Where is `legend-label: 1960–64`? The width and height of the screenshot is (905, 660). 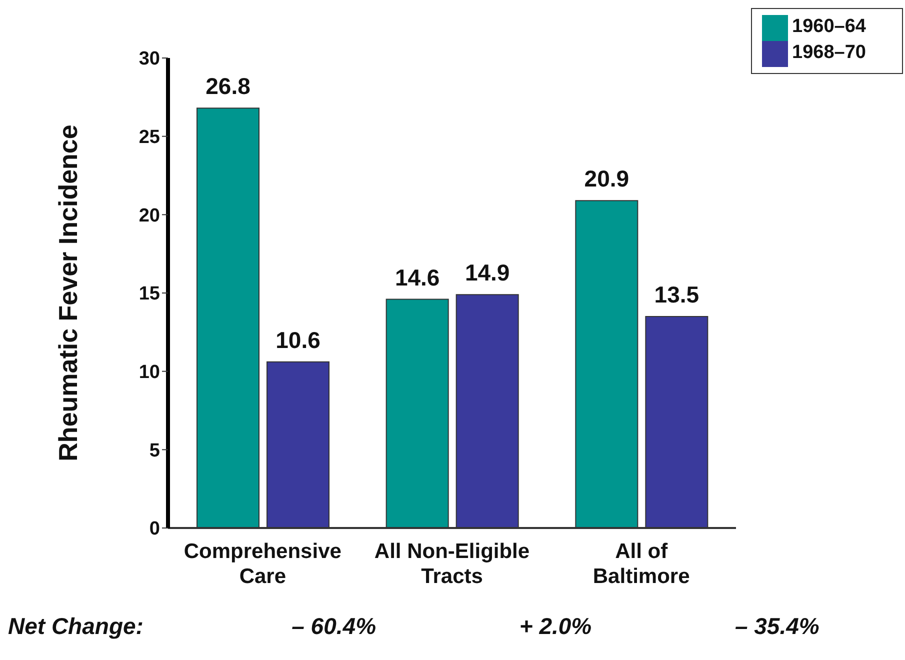
legend-label: 1960–64 is located at coordinates (829, 27).